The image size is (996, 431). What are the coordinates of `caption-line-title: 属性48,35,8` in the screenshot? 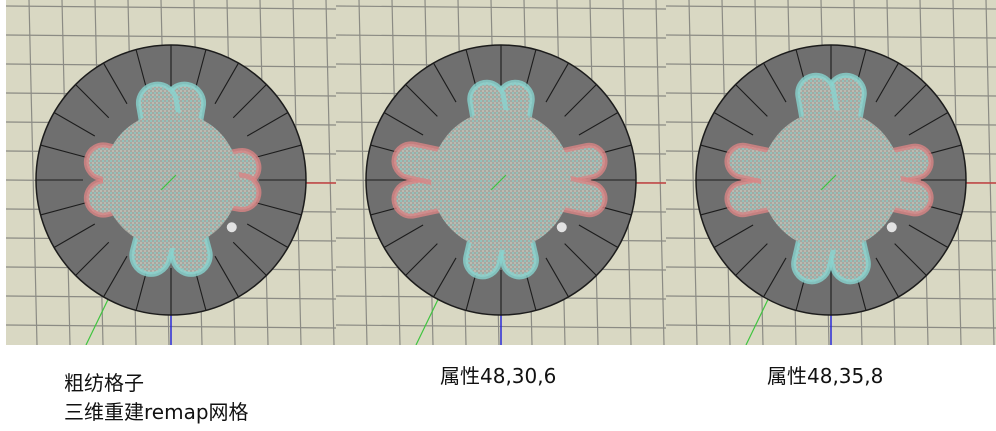 It's located at (825, 376).